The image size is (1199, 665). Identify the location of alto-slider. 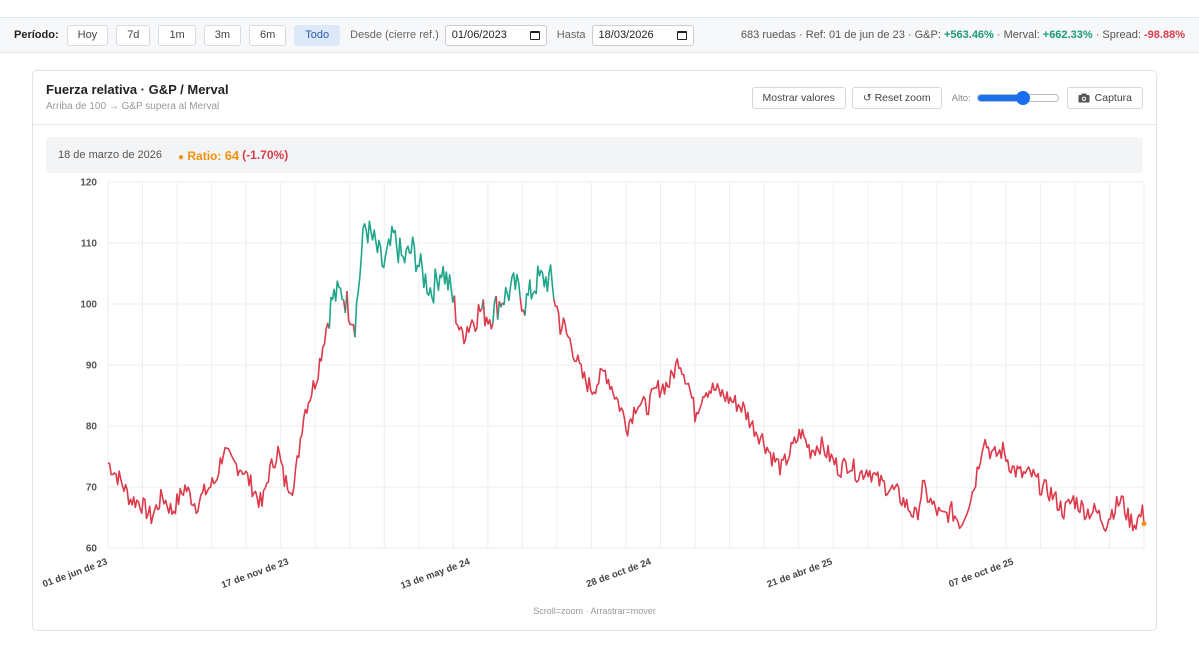
(1017, 98).